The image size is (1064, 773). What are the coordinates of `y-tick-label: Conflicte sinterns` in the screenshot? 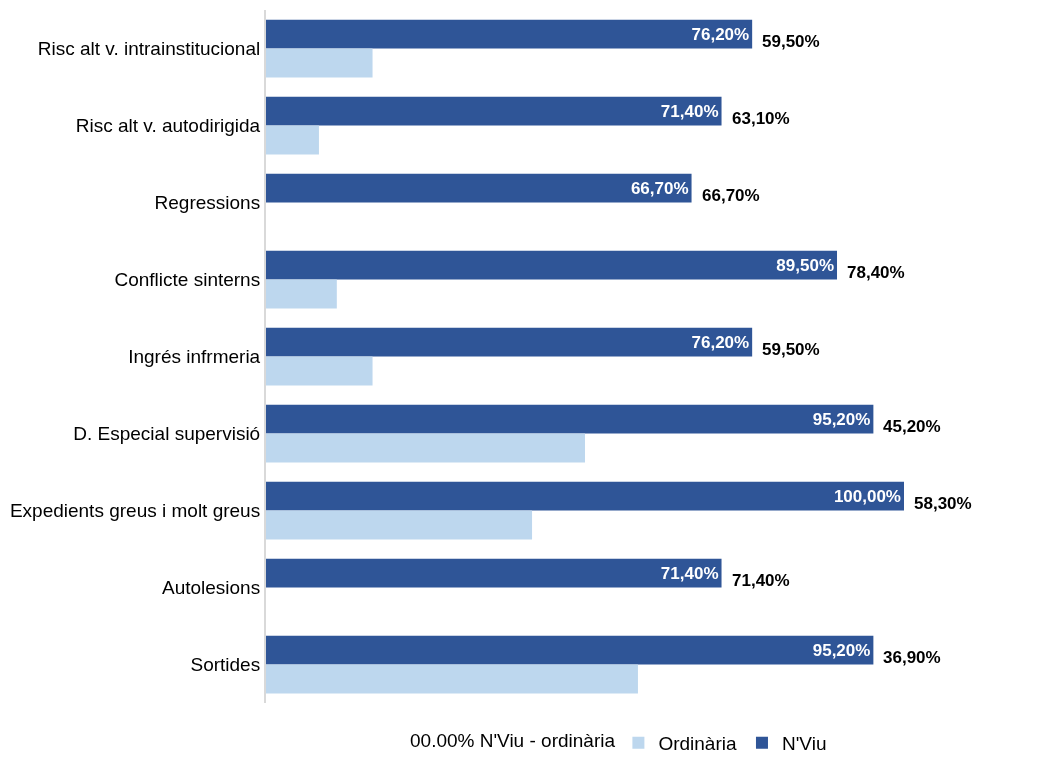 It's located at (187, 280).